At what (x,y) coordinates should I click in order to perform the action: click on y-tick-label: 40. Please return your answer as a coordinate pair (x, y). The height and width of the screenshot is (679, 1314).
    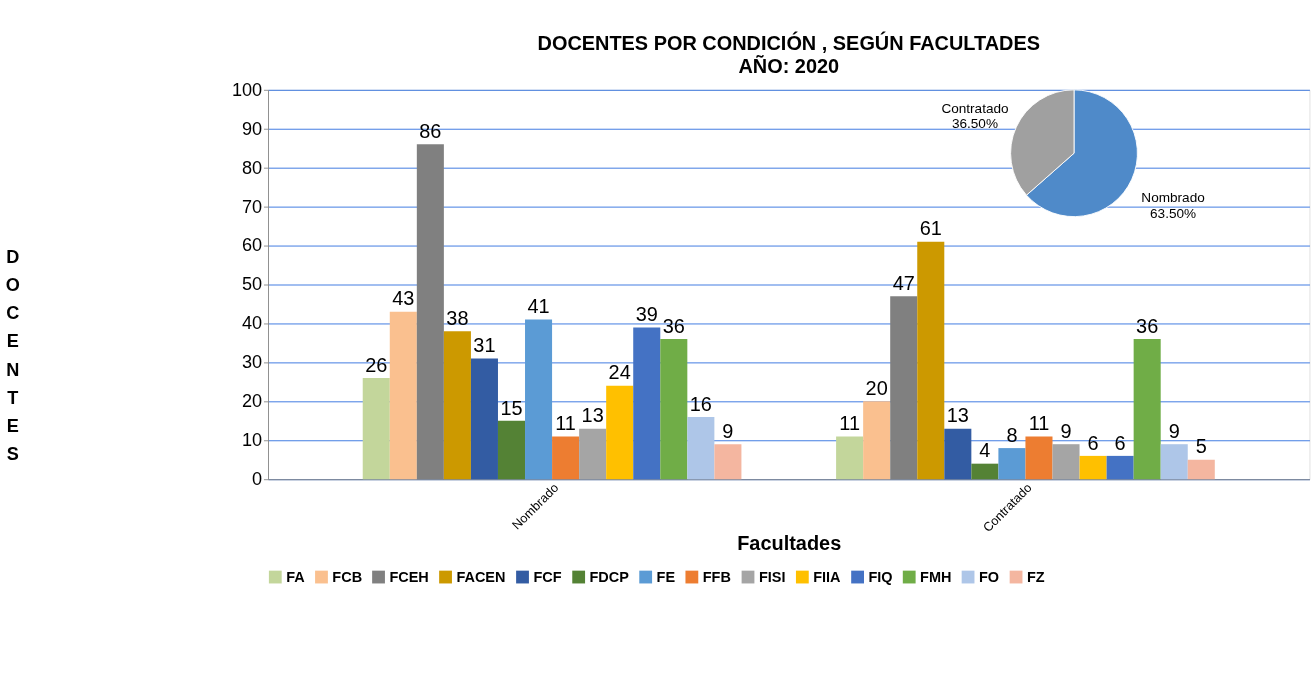
    Looking at the image, I should click on (252, 323).